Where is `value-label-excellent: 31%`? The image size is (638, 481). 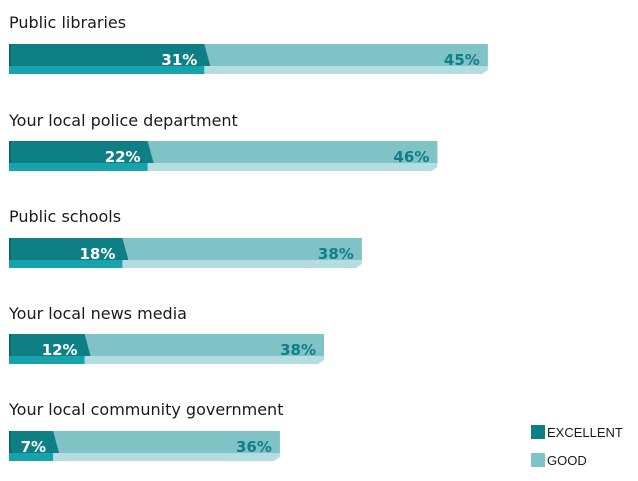
value-label-excellent: 31% is located at coordinates (179, 60).